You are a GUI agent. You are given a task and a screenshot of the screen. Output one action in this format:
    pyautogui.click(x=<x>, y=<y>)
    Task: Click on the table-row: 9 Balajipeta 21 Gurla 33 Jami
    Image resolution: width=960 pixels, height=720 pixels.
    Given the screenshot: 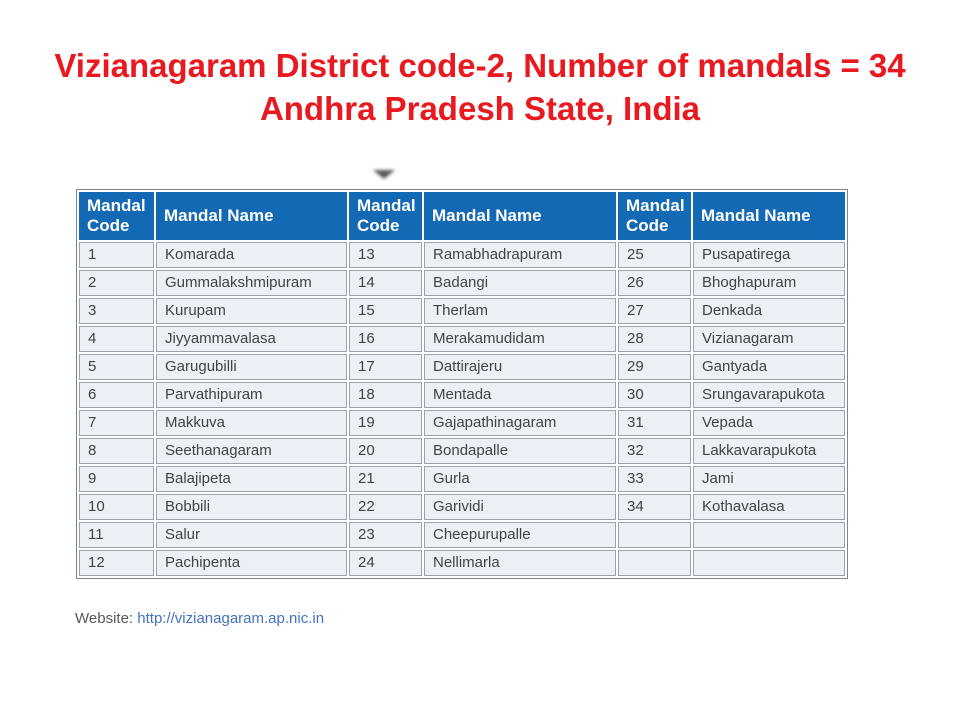 What is the action you would take?
    pyautogui.click(x=462, y=479)
    